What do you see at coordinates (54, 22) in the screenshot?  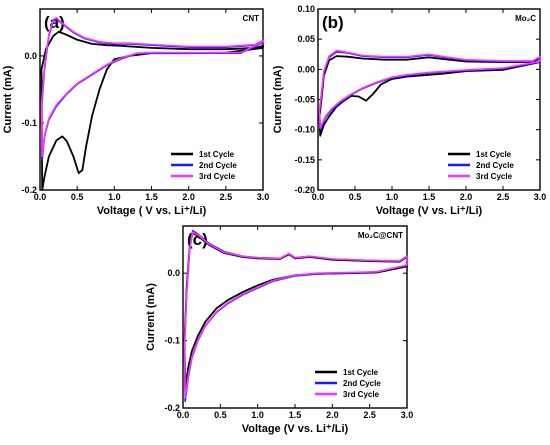 I see `panel-label: (a)` at bounding box center [54, 22].